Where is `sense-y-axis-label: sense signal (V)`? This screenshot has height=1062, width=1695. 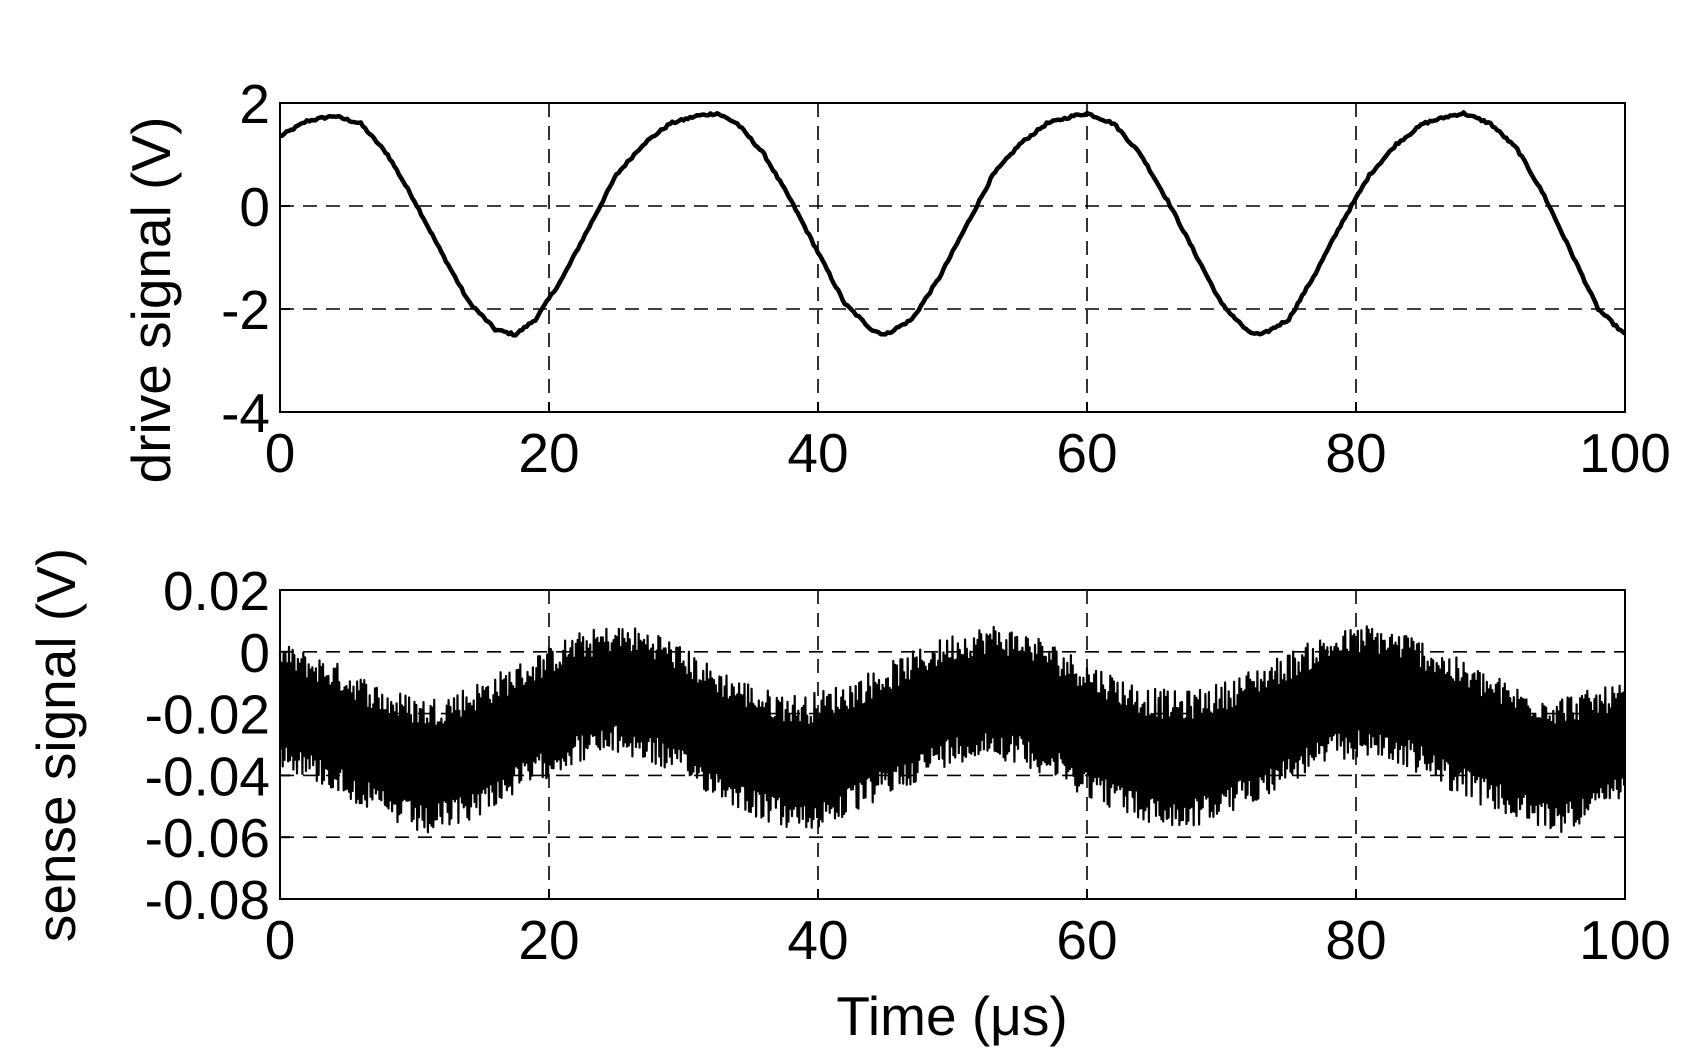
sense-y-axis-label: sense signal (V) is located at coordinates (56, 745).